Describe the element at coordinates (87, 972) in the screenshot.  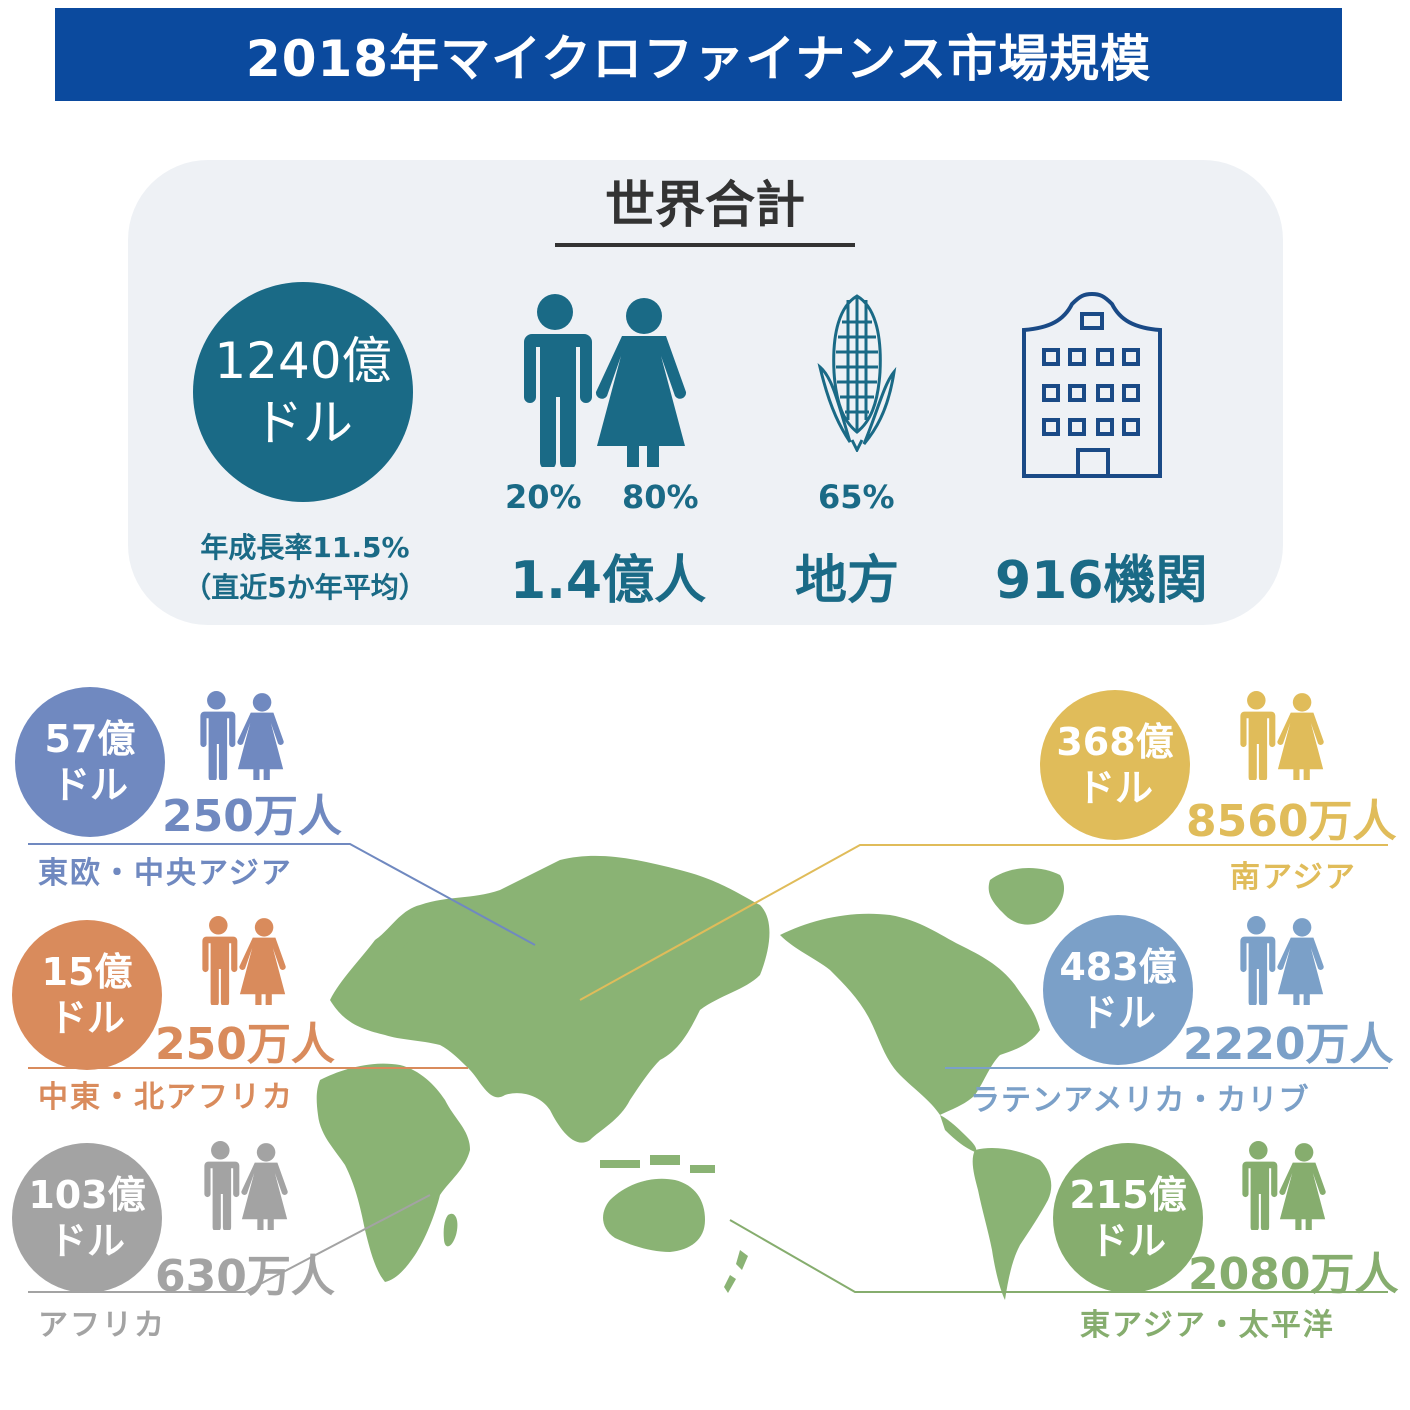
I see `region-amount-value: 15億` at that location.